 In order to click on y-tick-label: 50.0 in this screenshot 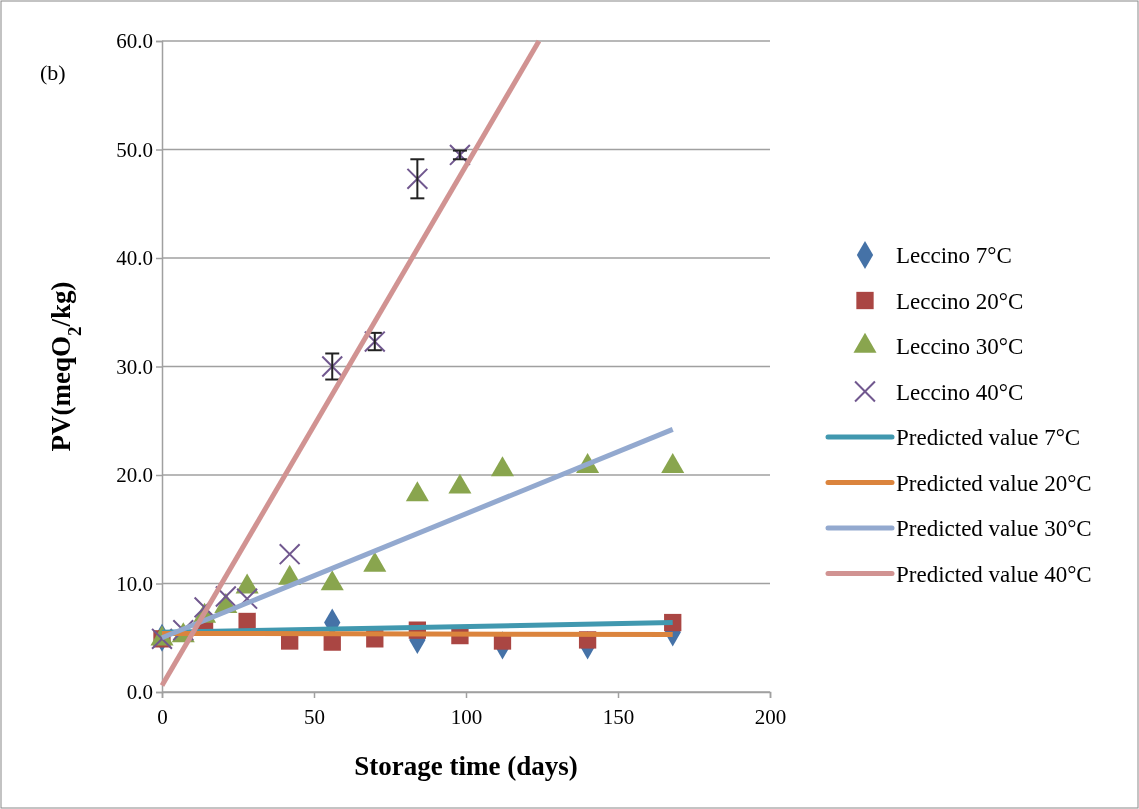, I will do `click(134, 149)`.